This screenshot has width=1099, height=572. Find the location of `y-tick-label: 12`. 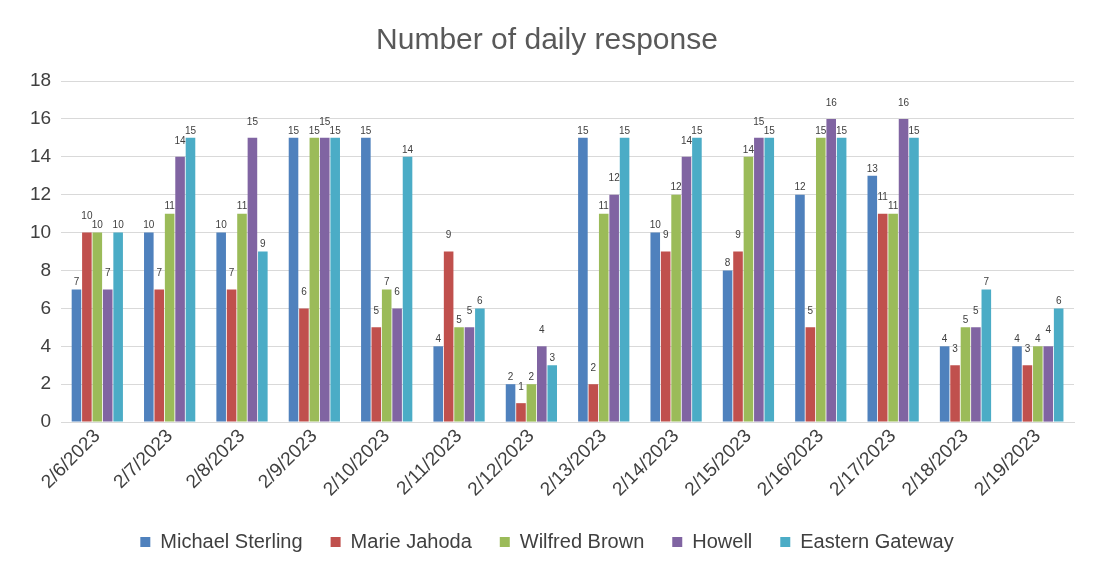

y-tick-label: 12 is located at coordinates (40, 193).